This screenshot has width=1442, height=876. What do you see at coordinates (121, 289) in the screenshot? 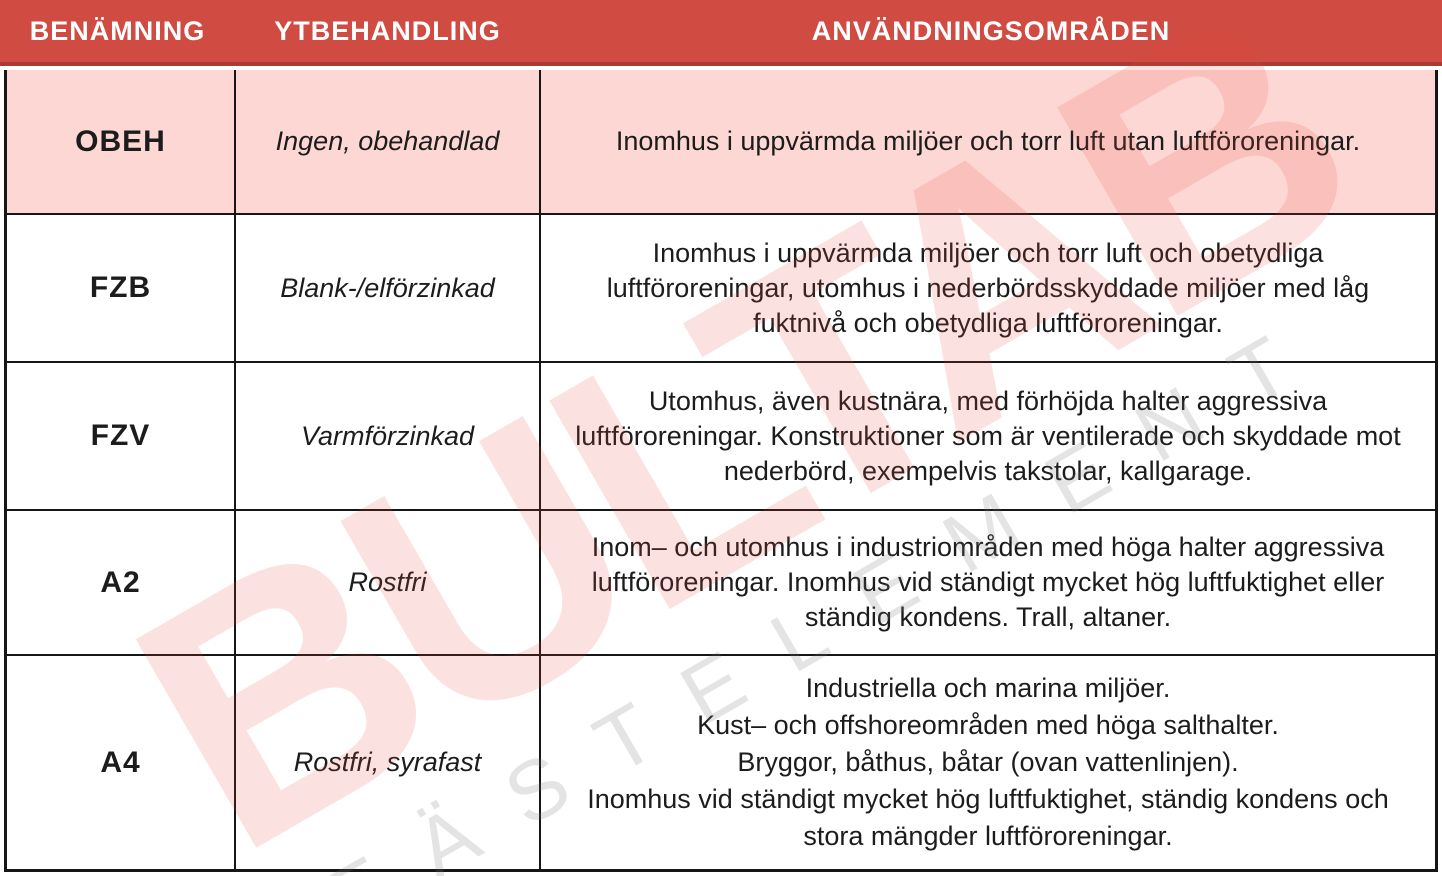
I see `table-row-fzb-name: FZB` at bounding box center [121, 289].